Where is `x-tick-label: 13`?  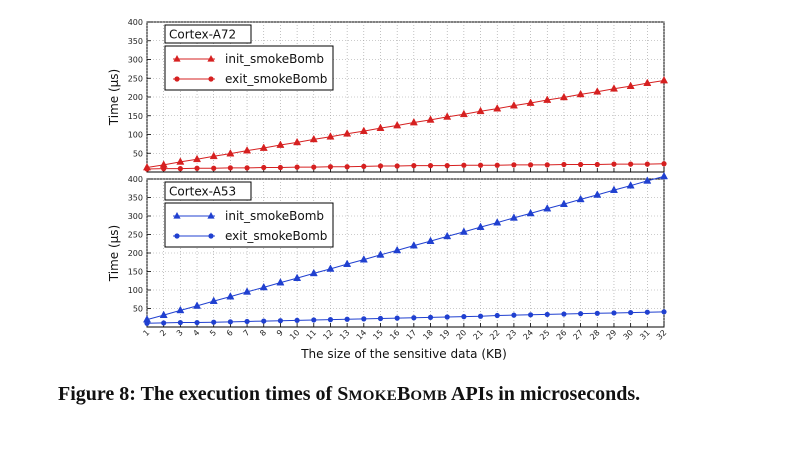 x-tick-label: 13 is located at coordinates (345, 335).